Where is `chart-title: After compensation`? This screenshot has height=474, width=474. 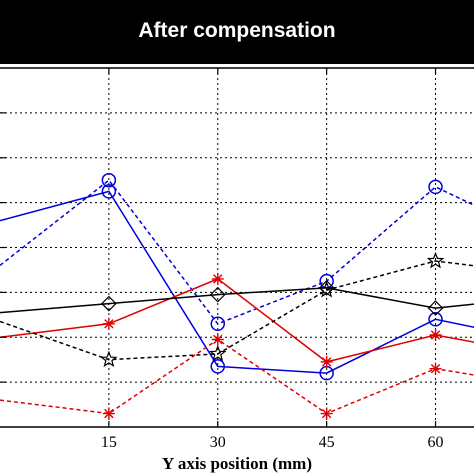
chart-title: After compensation is located at coordinates (237, 30).